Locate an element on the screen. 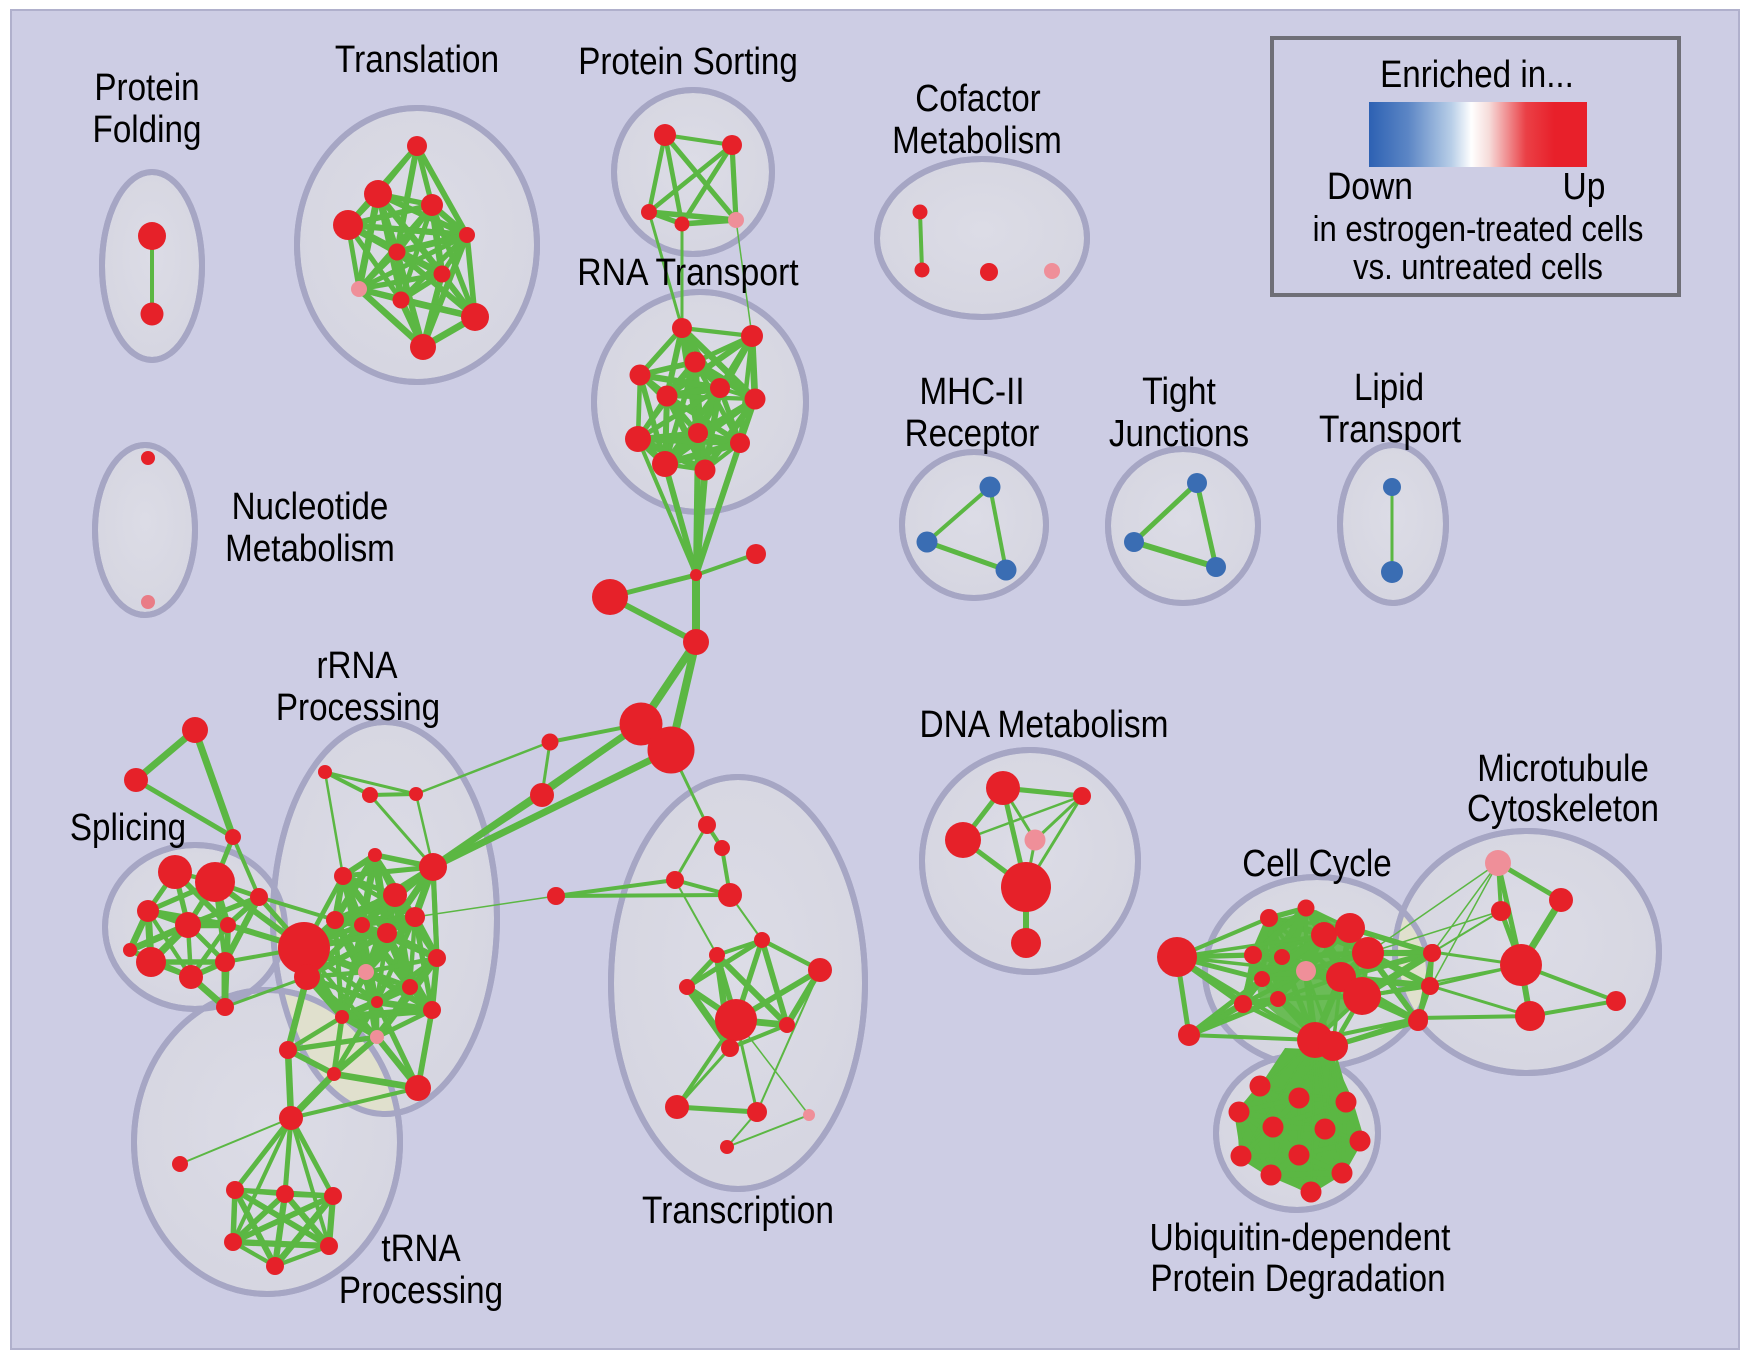 Image resolution: width=1750 pixels, height=1360 pixels. svg-text: Lipid is located at coordinates (1389, 388).